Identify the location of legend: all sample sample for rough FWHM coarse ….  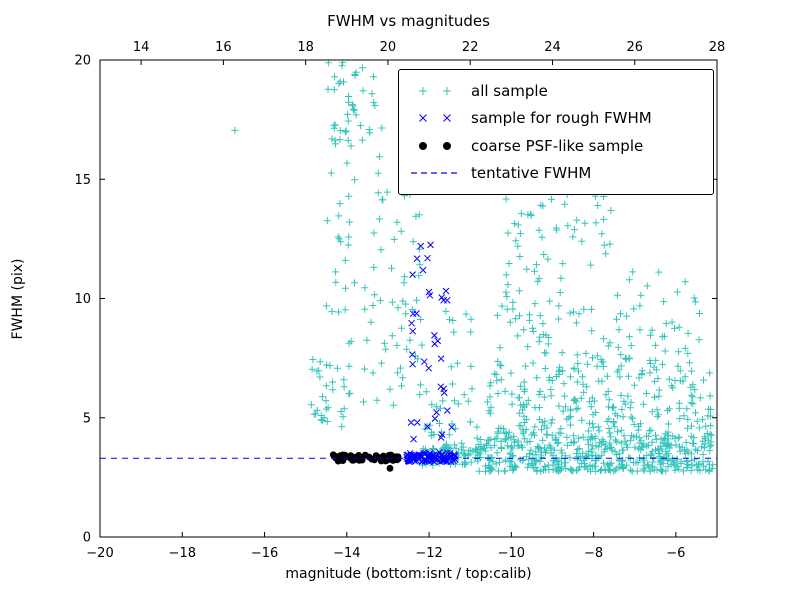
(556, 132).